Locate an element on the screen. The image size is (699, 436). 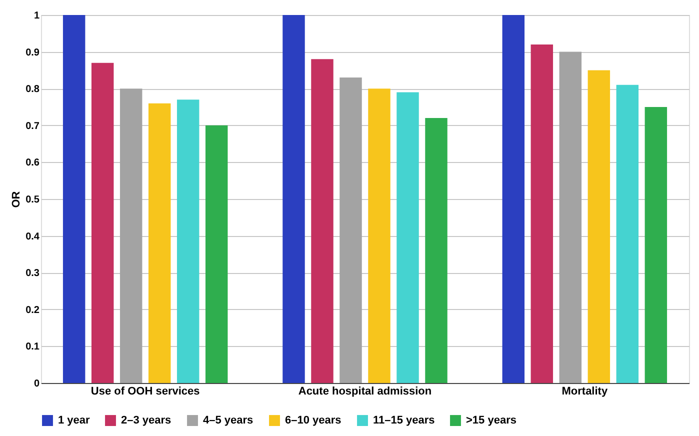
y-tick-label: 0.9 is located at coordinates (33, 52).